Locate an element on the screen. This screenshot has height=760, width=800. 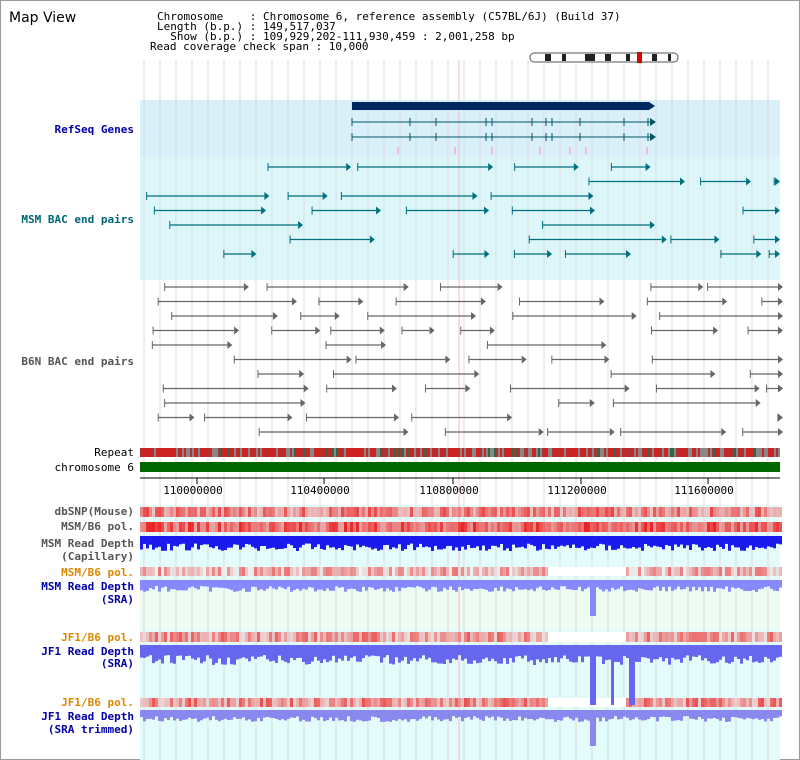
label-jf1-depth-sra: JF1 Read Depth is located at coordinates (87, 651).